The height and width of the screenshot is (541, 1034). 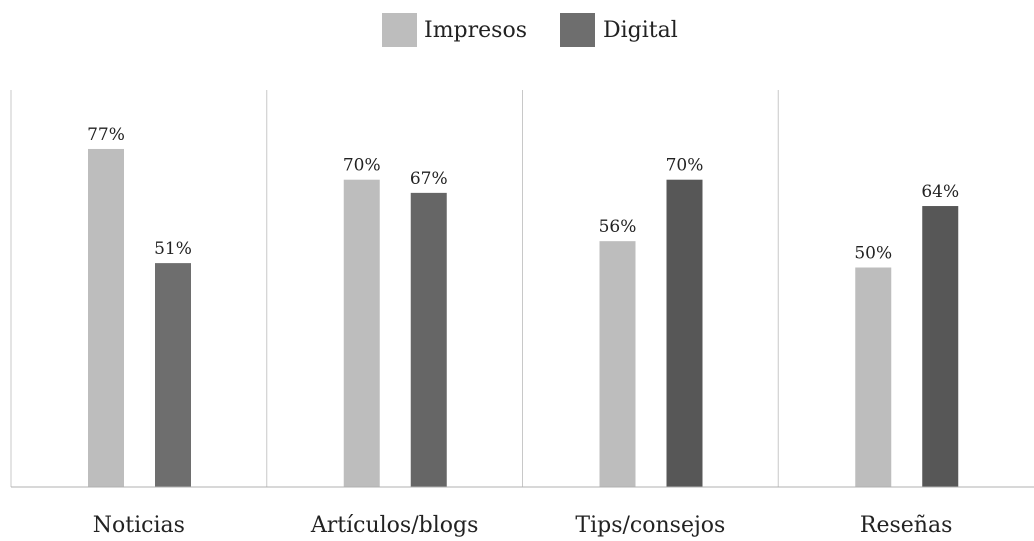 What do you see at coordinates (940, 192) in the screenshot?
I see `data-label-digital-4: 64%` at bounding box center [940, 192].